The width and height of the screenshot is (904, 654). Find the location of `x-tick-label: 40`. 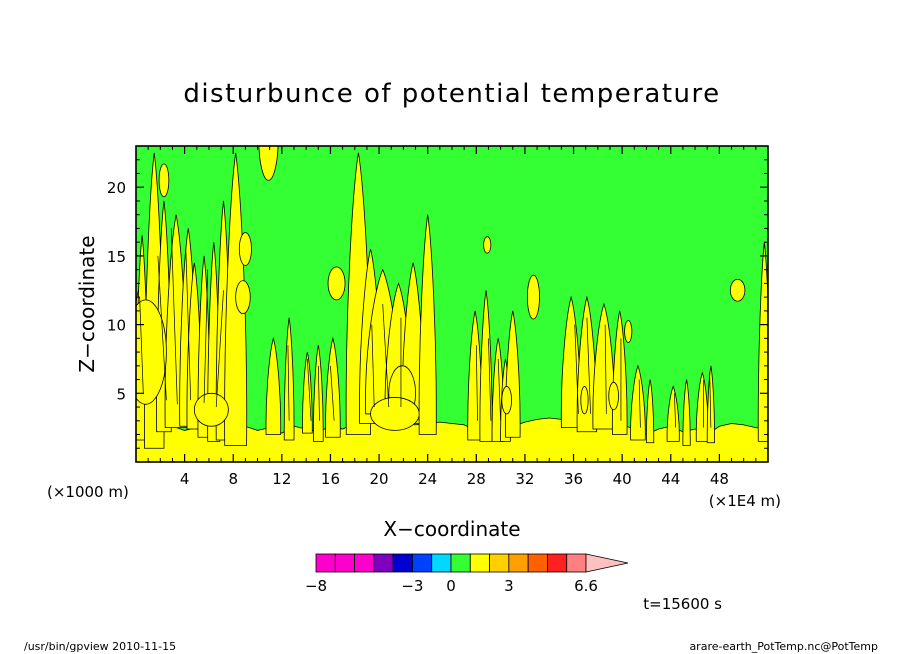

x-tick-label: 40 is located at coordinates (622, 479).